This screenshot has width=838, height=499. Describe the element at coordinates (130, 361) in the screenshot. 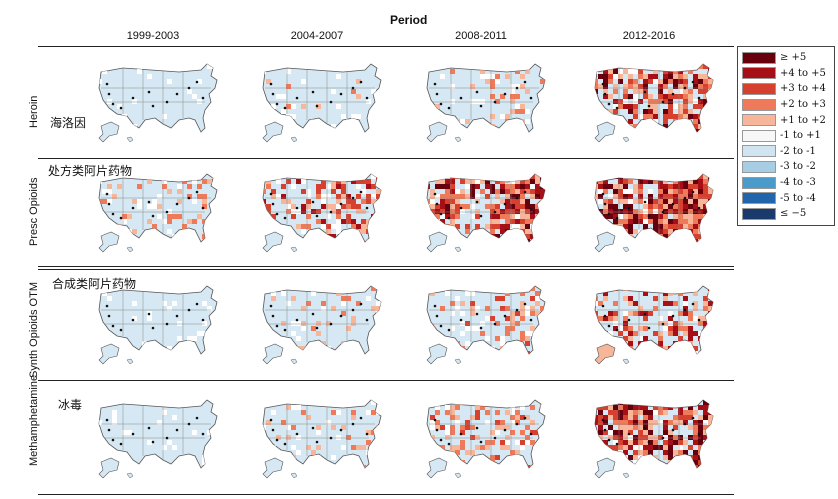

I see `hawaii` at that location.